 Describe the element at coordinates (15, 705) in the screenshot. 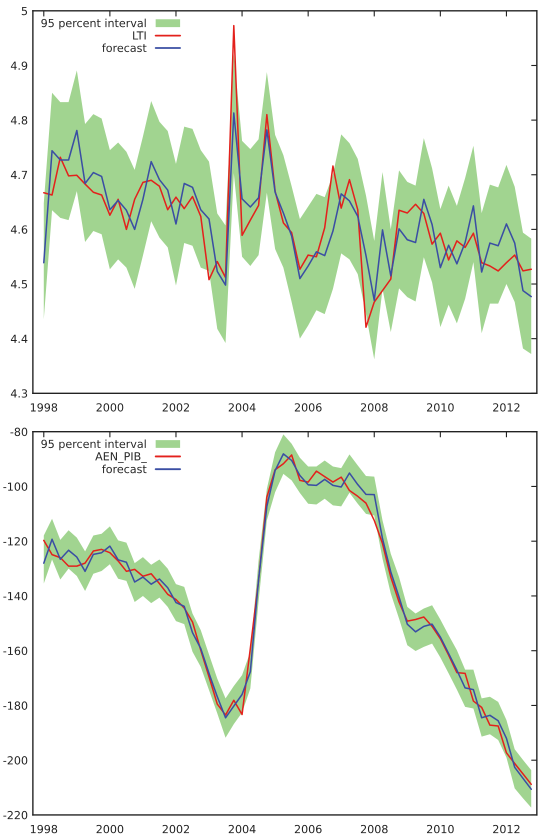

I see `y-tick-label: -180` at that location.